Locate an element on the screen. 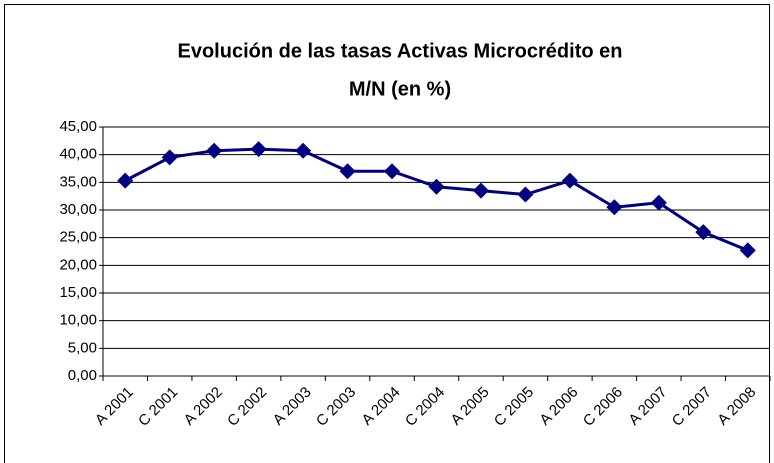 Image resolution: width=774 pixels, height=463 pixels. y-tick-label: 5,00 is located at coordinates (82, 347).